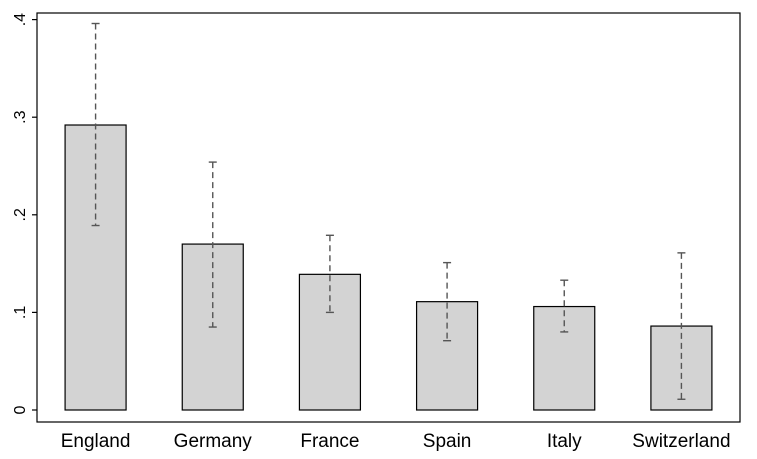 This screenshot has height=459, width=757. What do you see at coordinates (20, 19) in the screenshot?
I see `y-tick-label: .4` at bounding box center [20, 19].